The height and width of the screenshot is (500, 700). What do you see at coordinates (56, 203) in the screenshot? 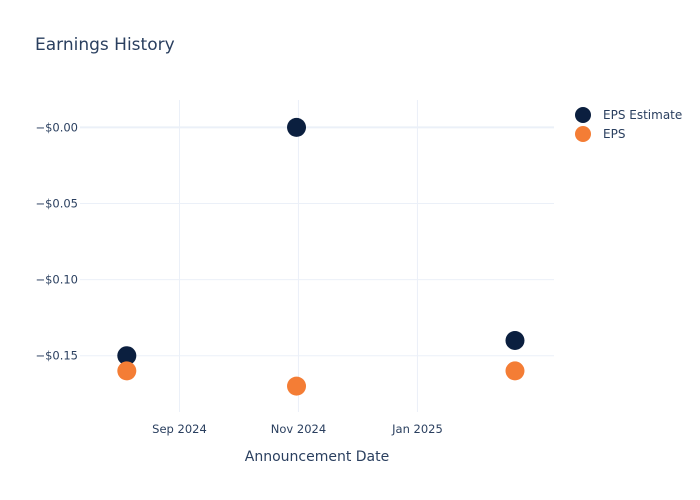
I see `y-tick-label: −$0.05` at bounding box center [56, 203].